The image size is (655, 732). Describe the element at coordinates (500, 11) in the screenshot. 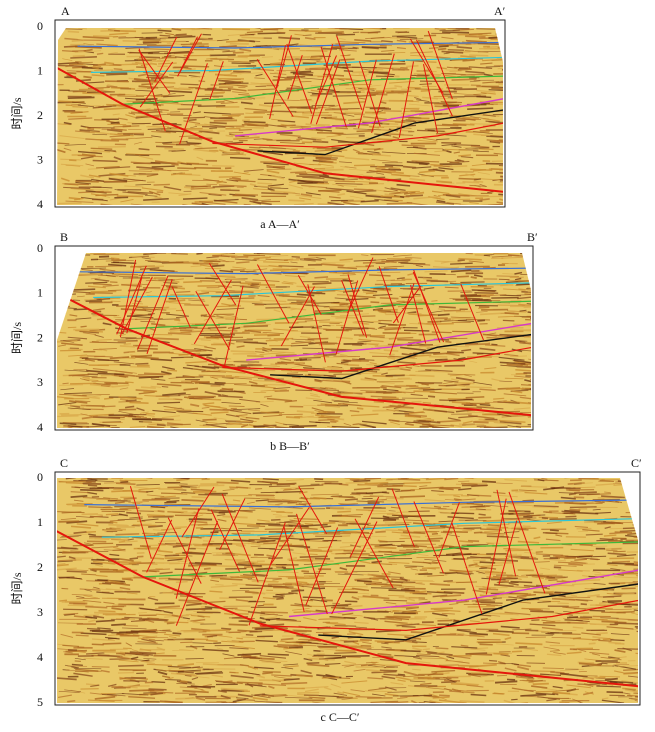

I see `profile-end-label: A′` at that location.